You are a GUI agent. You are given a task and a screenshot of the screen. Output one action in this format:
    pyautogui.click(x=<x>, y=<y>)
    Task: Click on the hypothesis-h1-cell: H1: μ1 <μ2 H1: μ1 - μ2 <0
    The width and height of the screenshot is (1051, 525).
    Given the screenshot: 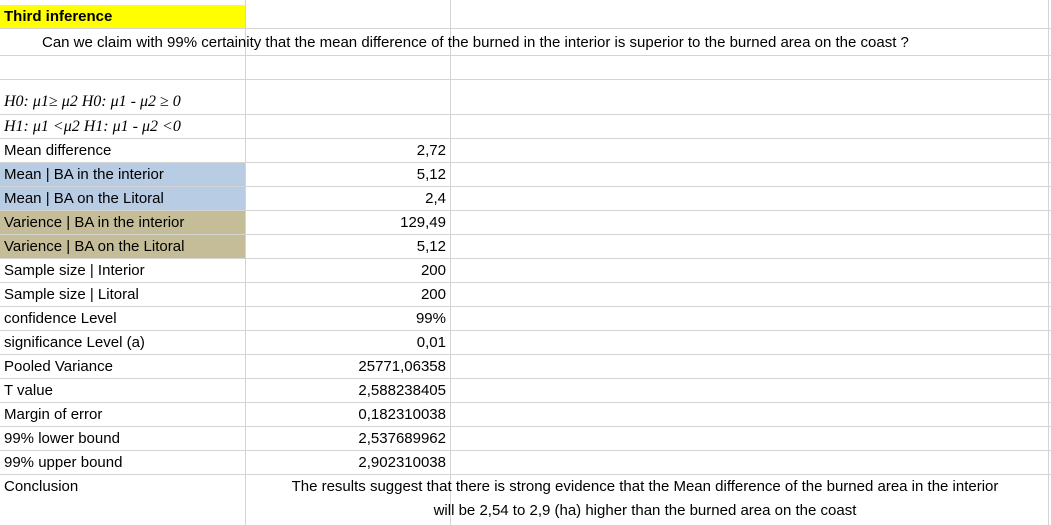 What is the action you would take?
    pyautogui.click(x=92, y=126)
    